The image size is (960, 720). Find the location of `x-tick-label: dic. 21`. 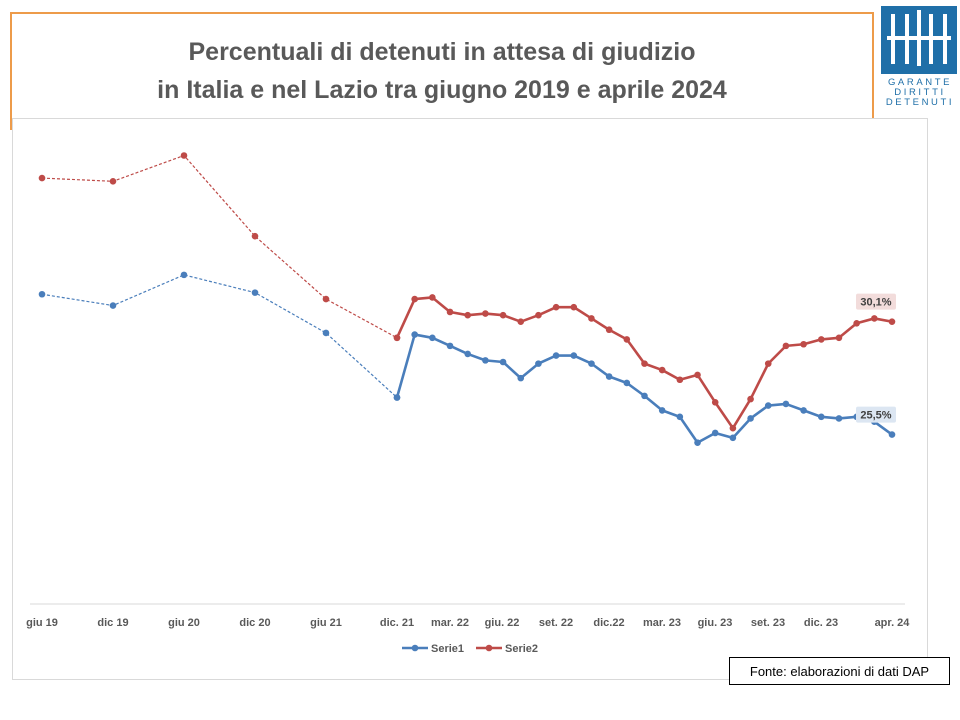

x-tick-label: dic. 21 is located at coordinates (397, 623).